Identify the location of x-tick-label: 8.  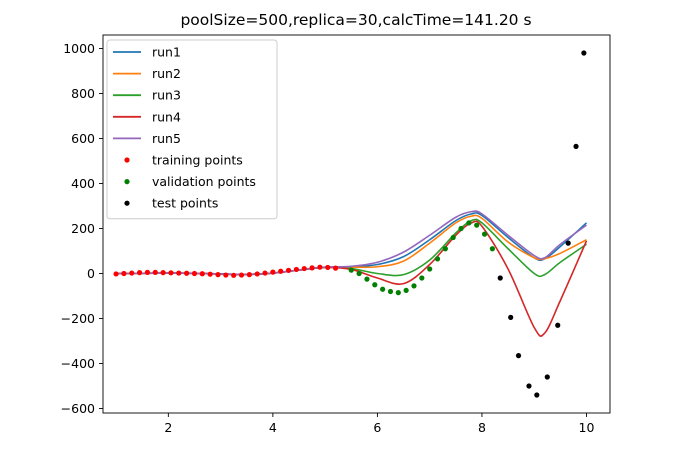
(482, 427).